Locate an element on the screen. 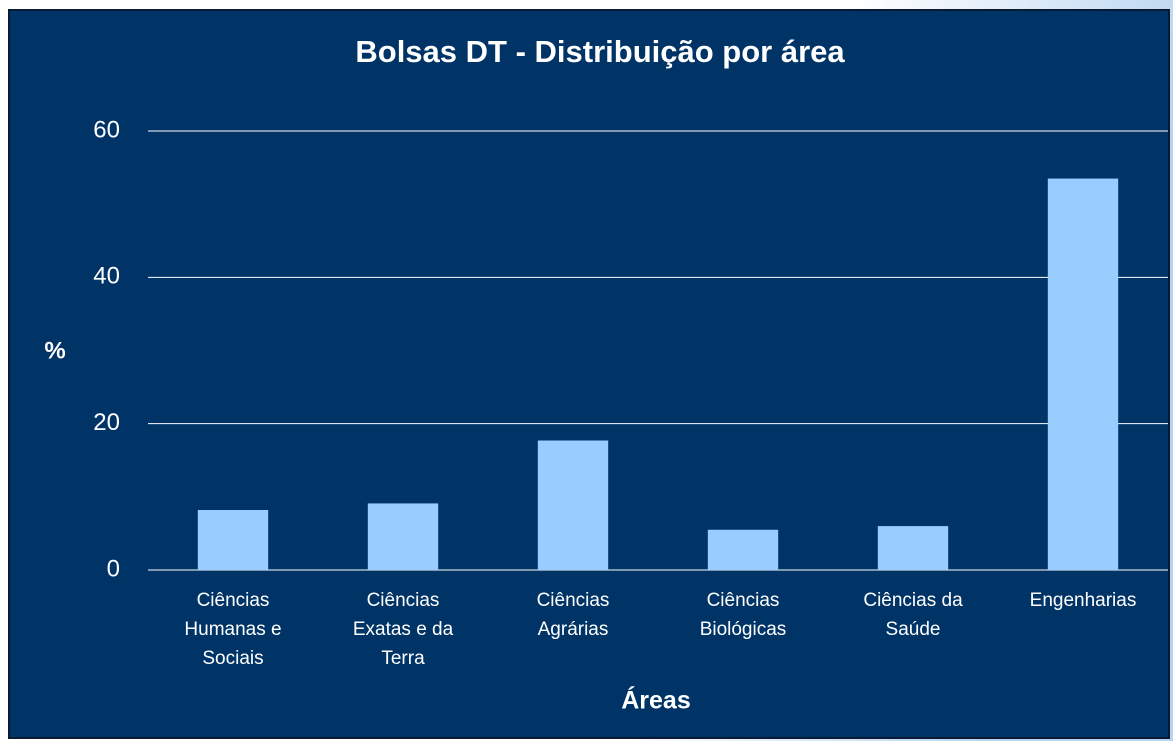 The height and width of the screenshot is (741, 1173). x-tick-label: Ciências Humanas e Sociais is located at coordinates (232, 629).